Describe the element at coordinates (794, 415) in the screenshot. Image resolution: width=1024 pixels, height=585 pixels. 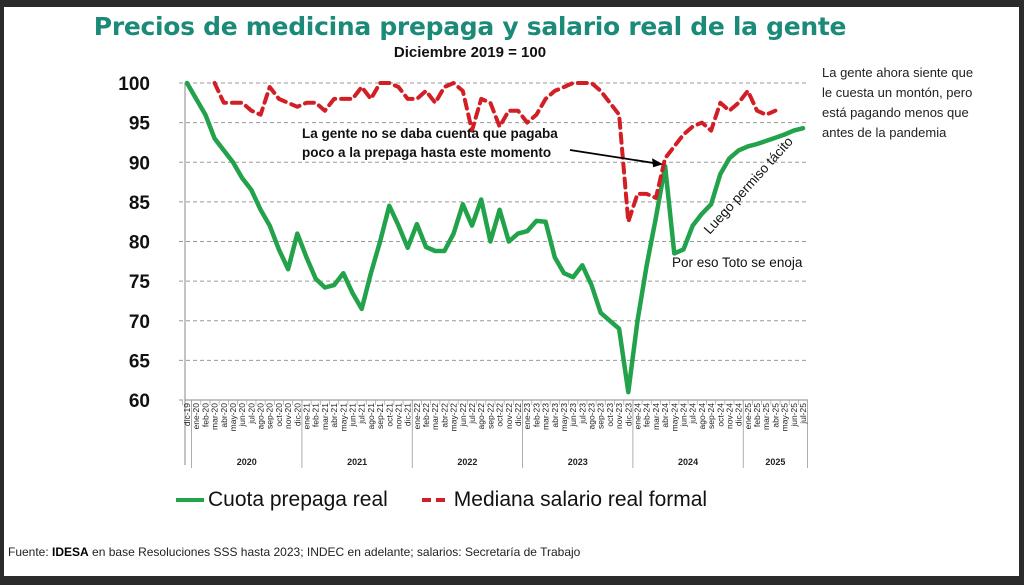
I see `x-tick-label: jun-25` at that location.